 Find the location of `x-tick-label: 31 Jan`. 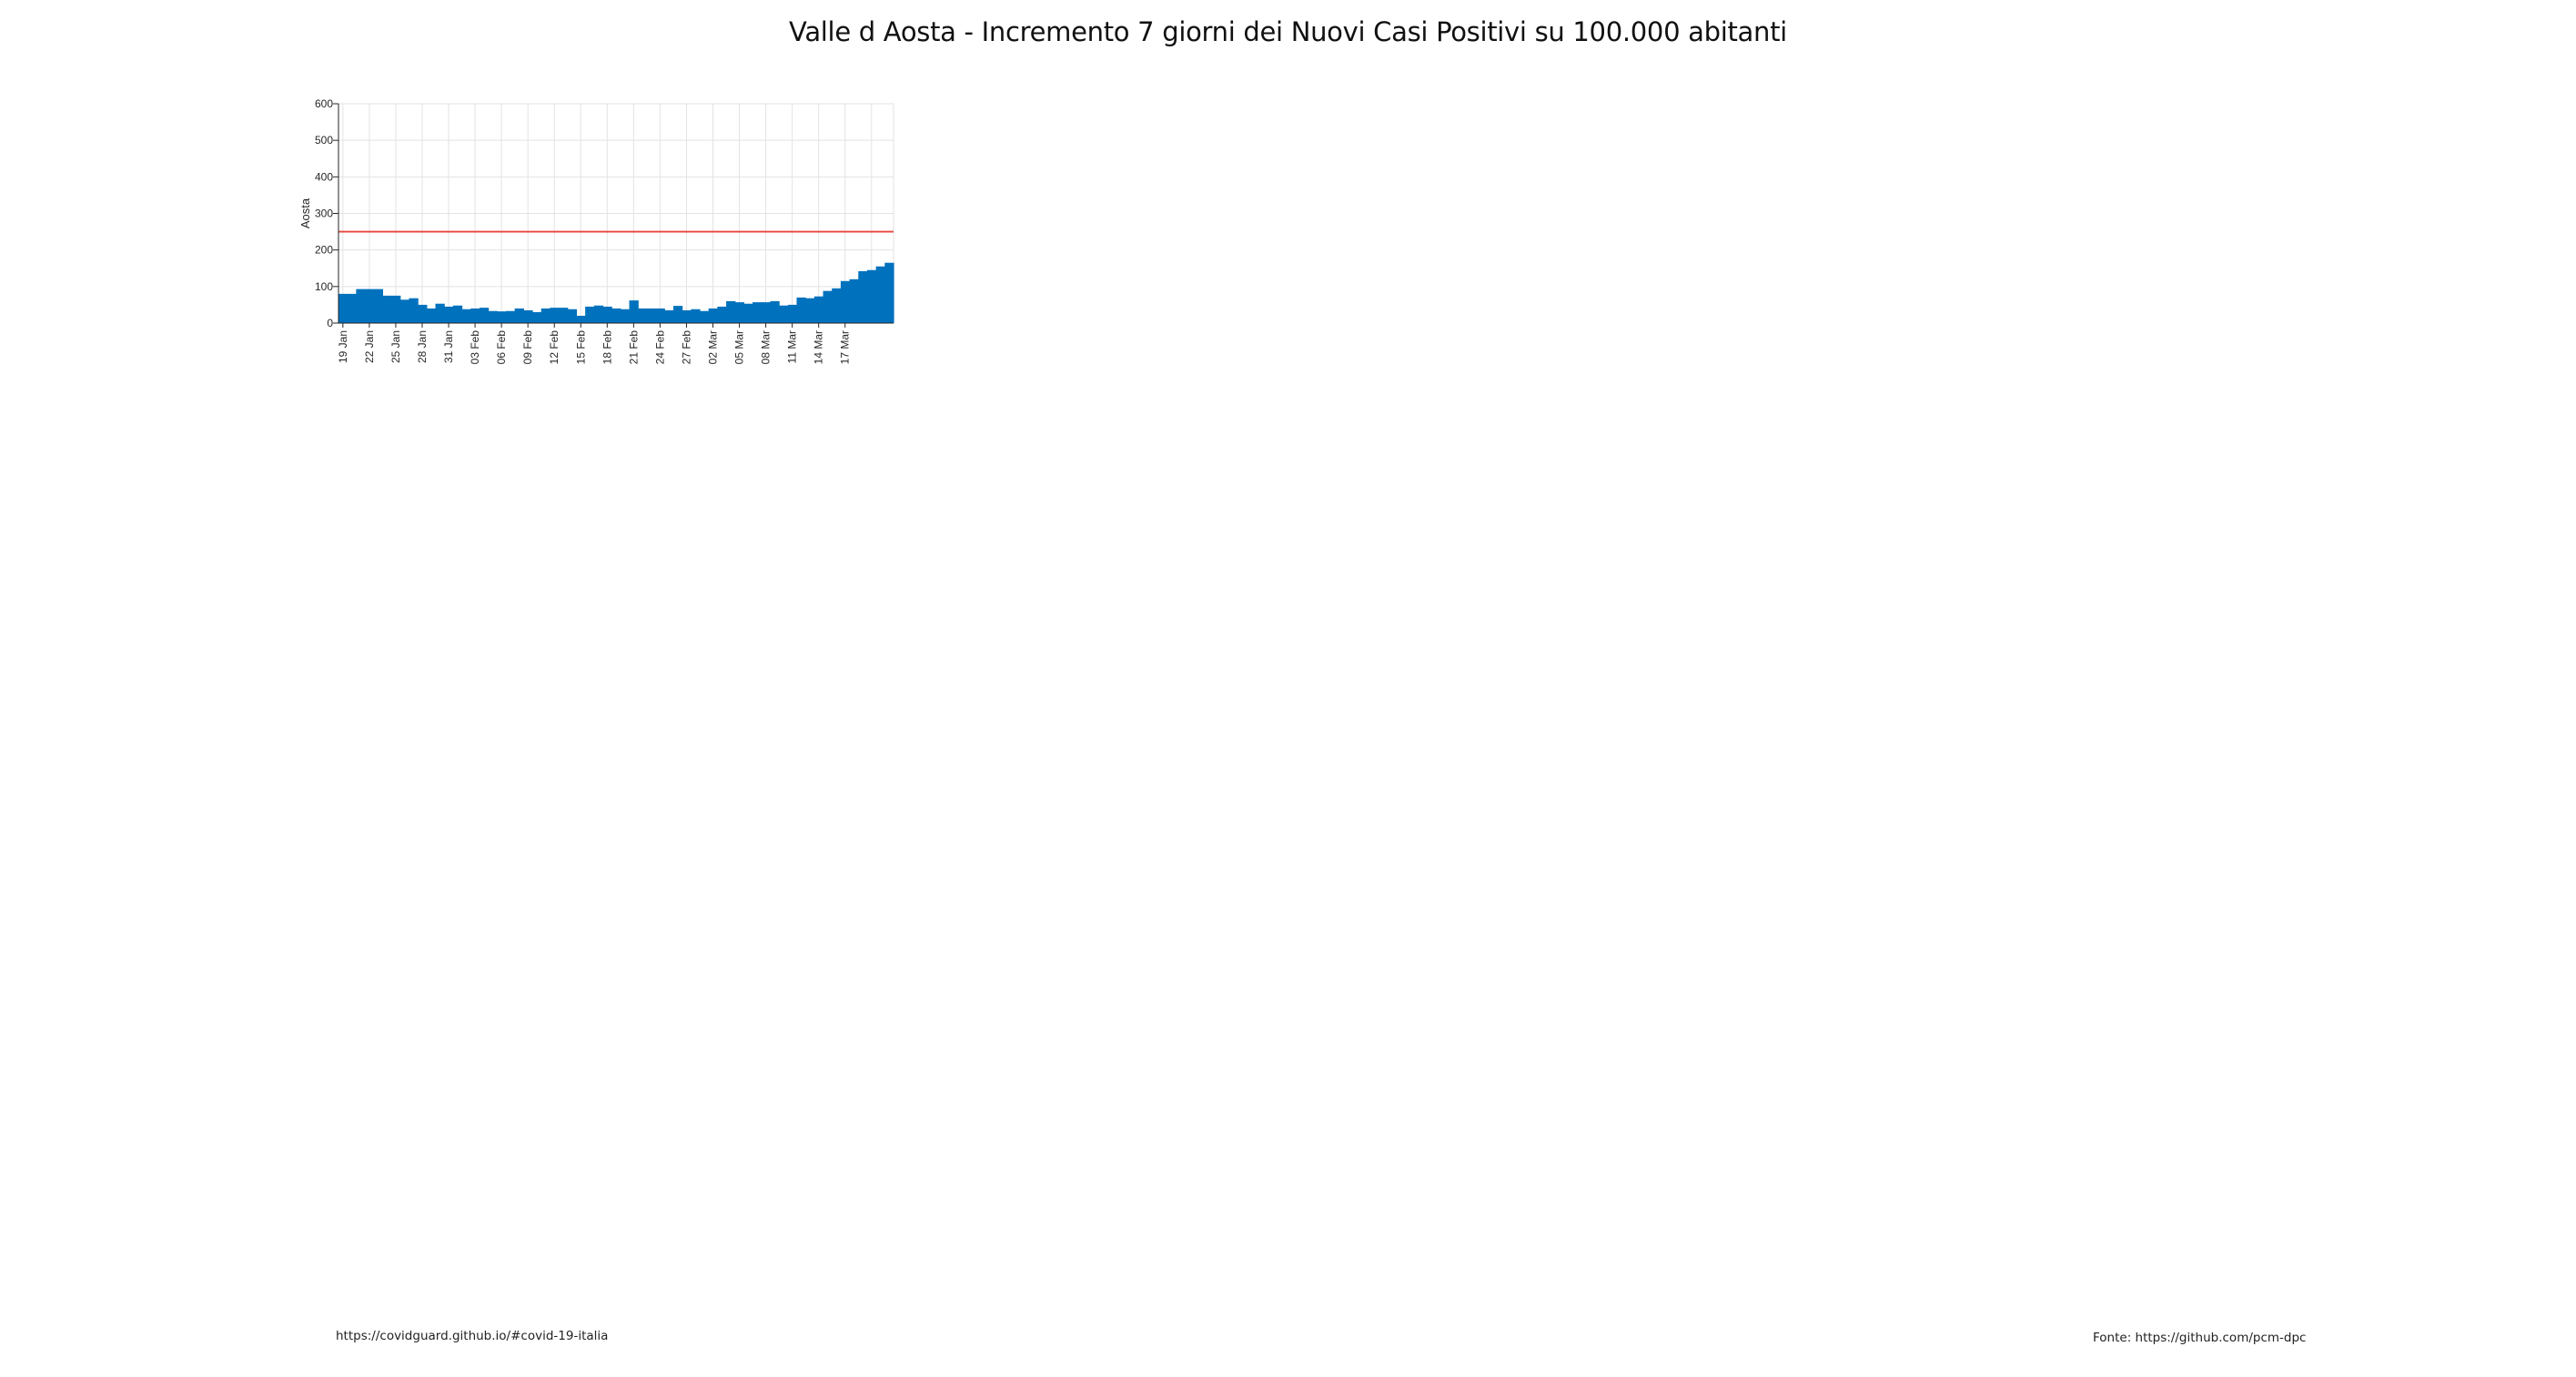

x-tick-label: 31 Jan is located at coordinates (448, 346).